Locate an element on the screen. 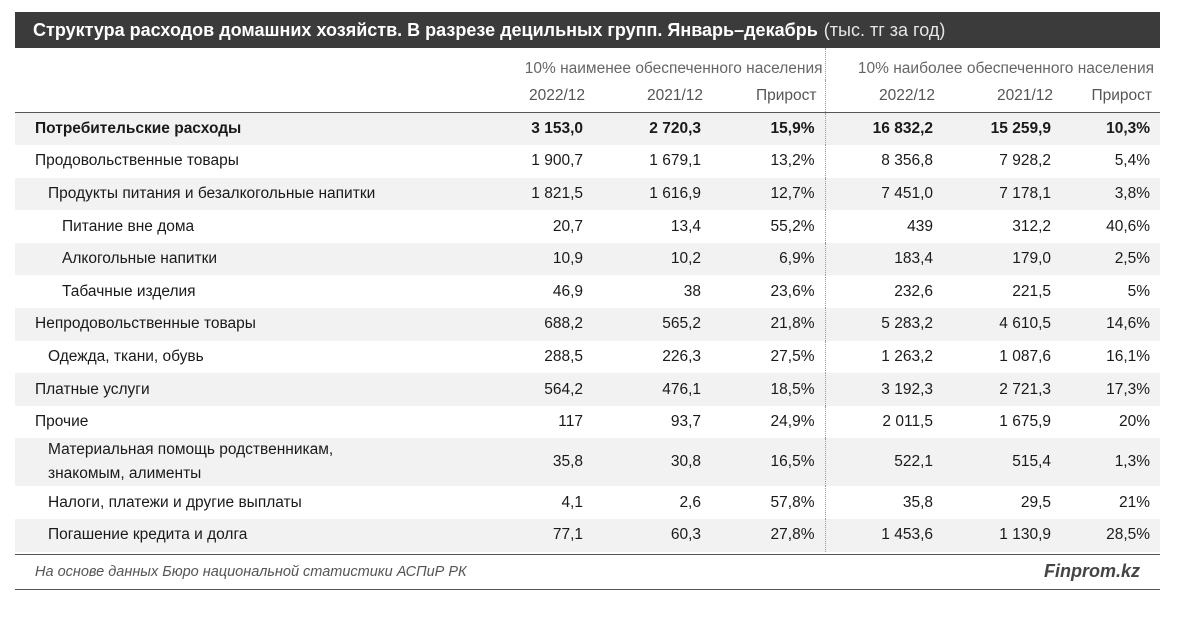  brand-logo: Finprom.kz is located at coordinates (1091, 571).